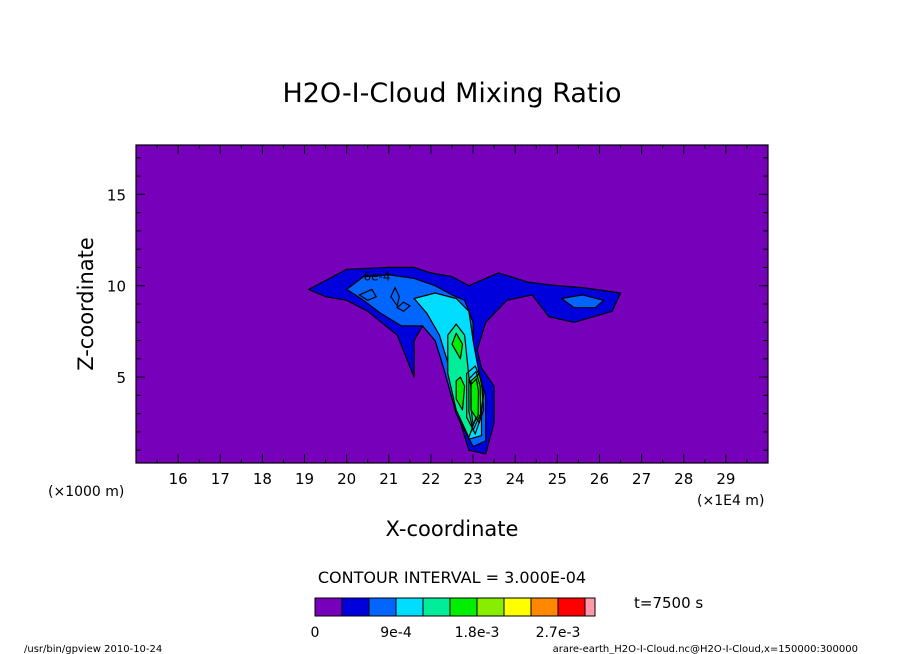  Describe the element at coordinates (346, 479) in the screenshot. I see `x-tick-label: 20` at that location.